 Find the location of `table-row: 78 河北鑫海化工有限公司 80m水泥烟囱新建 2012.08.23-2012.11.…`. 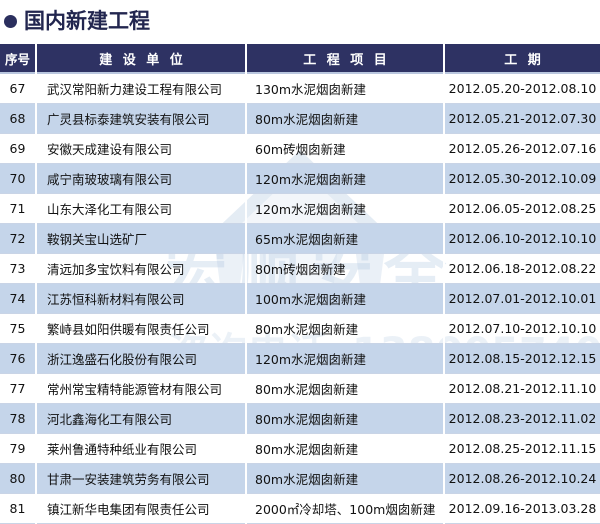

table-row: 78 河北鑫海化工有限公司 80m水泥烟囱新建 2012.08.23-2012.11.… is located at coordinates (300, 418).